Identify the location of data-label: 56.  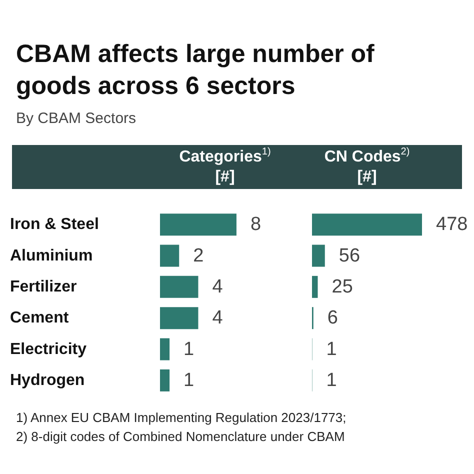
(349, 255).